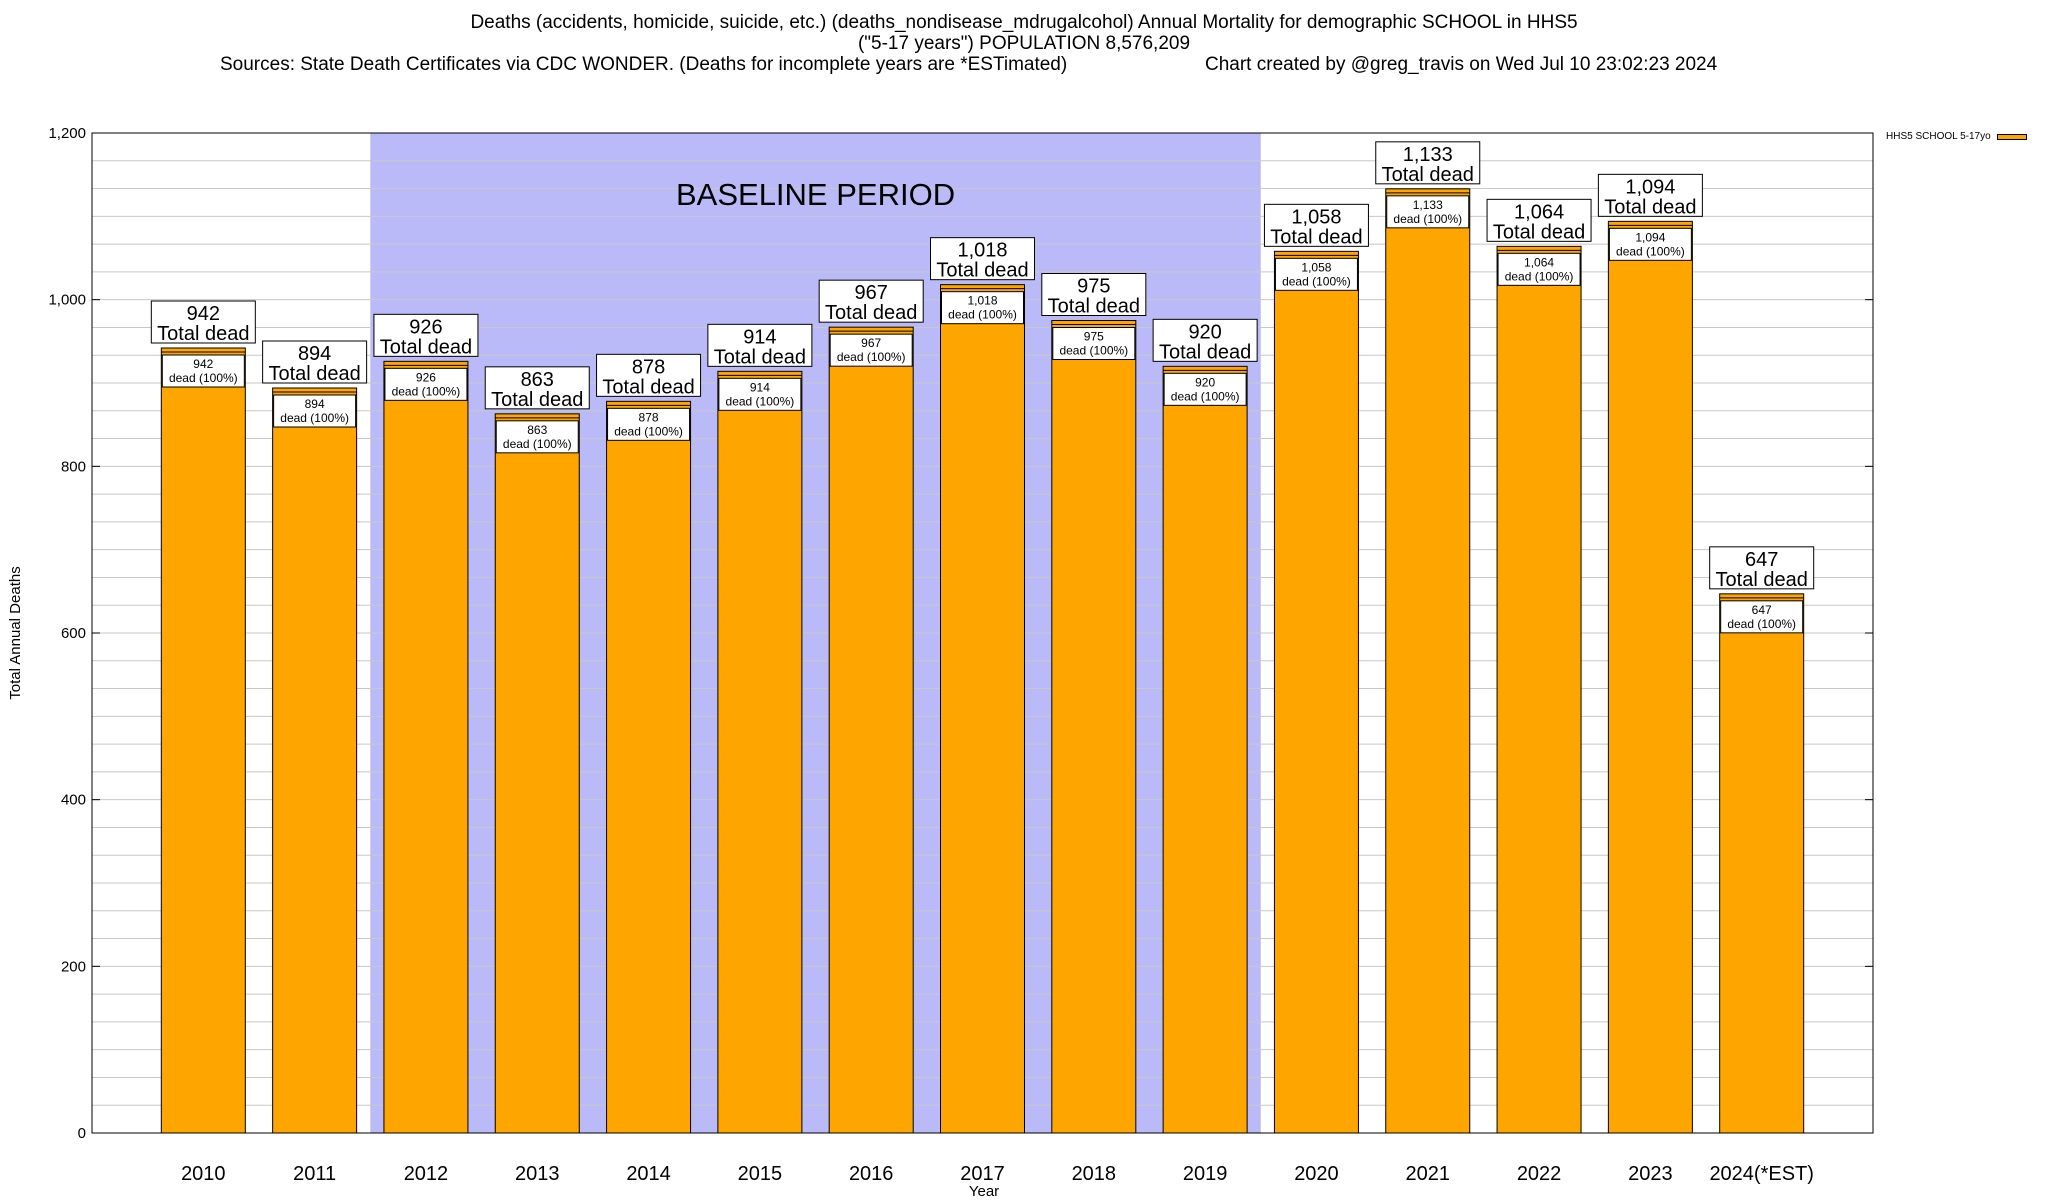  Describe the element at coordinates (315, 404) in the screenshot. I see `inner-label-value: 894` at that location.